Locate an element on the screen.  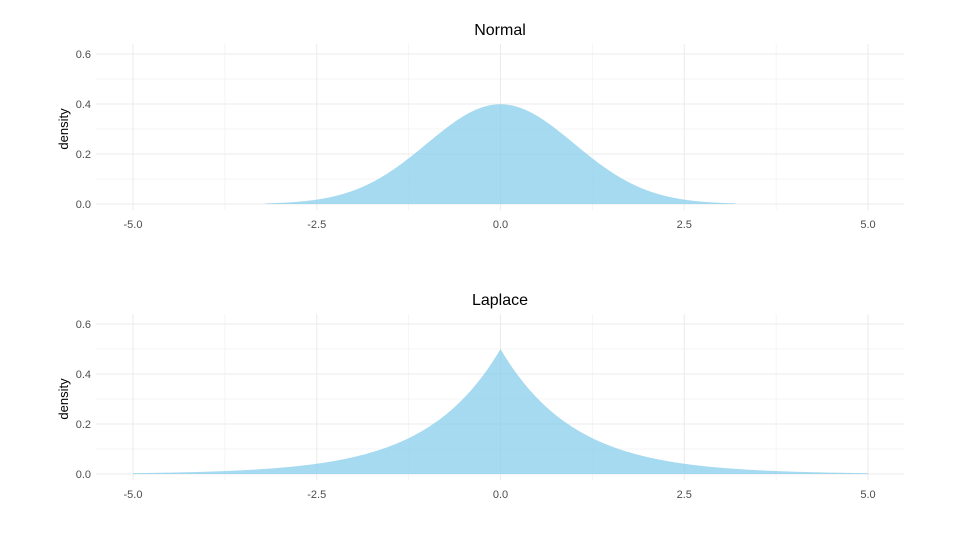
x-ticks-normal: -5.0 -2.5 0.0 2.5 5.0 is located at coordinates (500, 225).